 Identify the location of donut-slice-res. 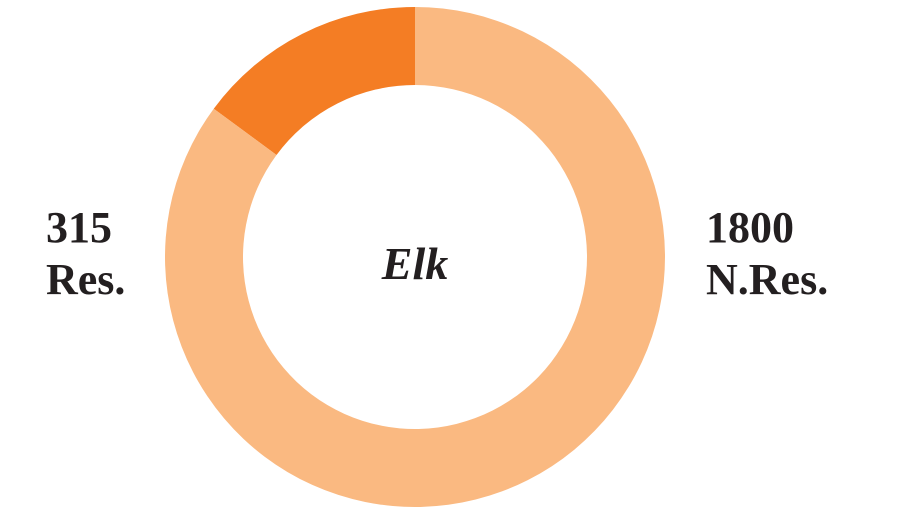
(314, 81).